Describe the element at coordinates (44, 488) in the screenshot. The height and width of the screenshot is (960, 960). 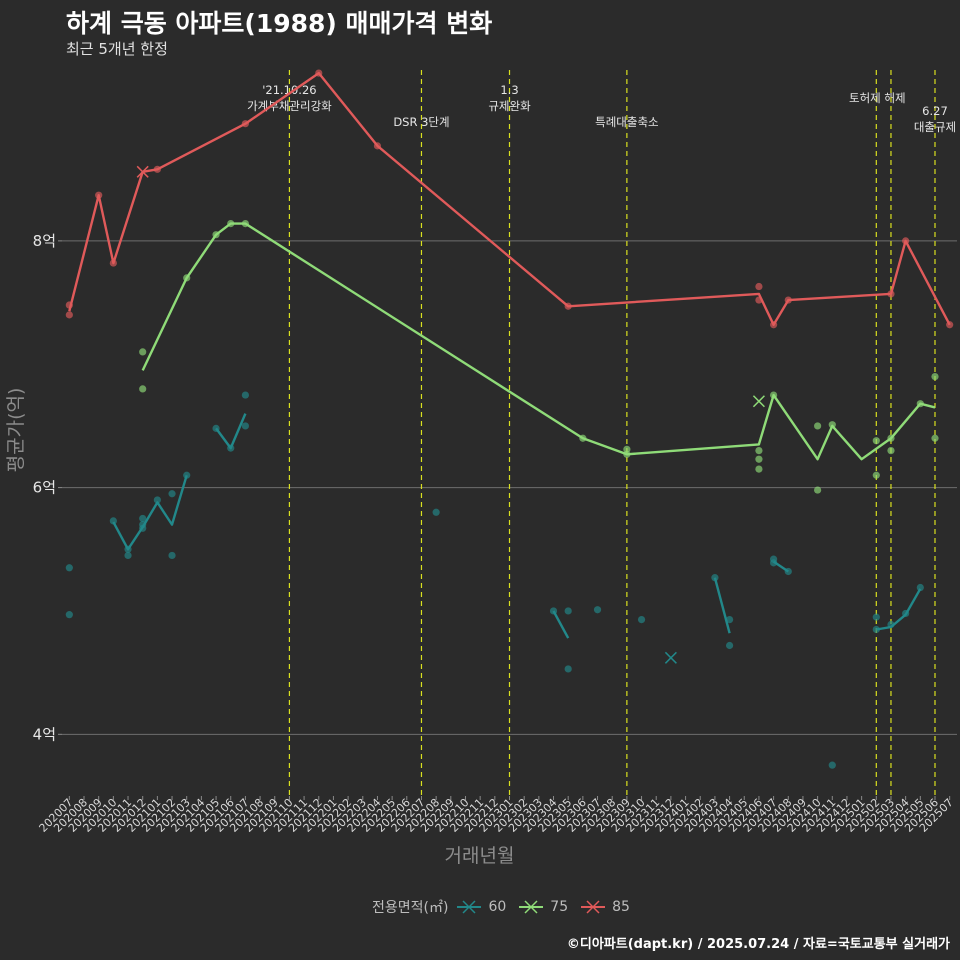
I see `y-tick-label: 6억` at that location.